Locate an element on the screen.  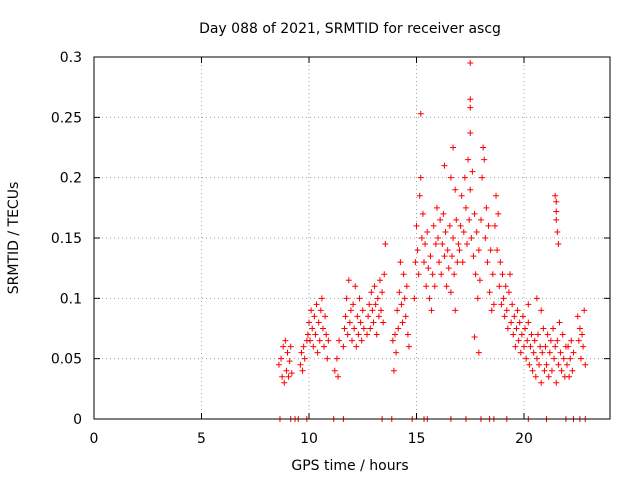
x-axis-label: GPS time / hours is located at coordinates (349, 466).